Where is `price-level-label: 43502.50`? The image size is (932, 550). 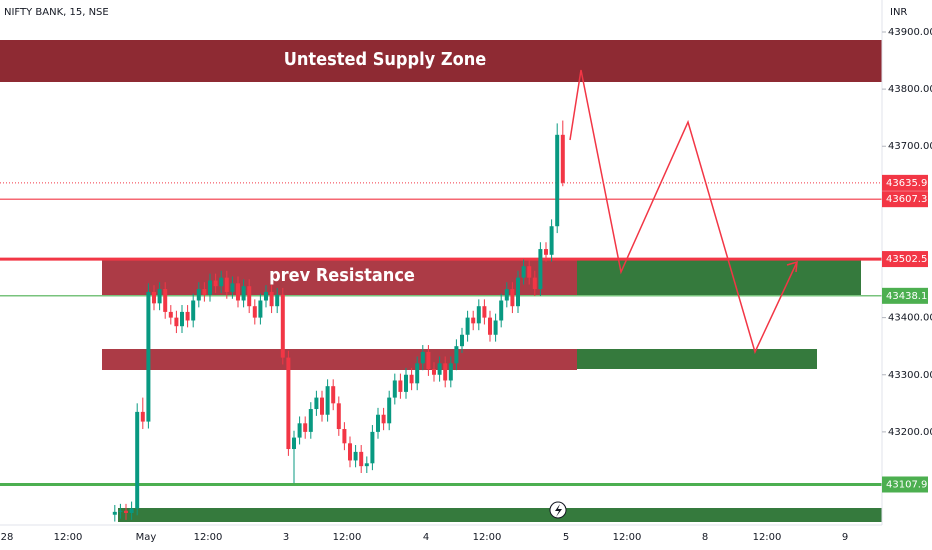
price-level-label: 43502.50 is located at coordinates (909, 259).